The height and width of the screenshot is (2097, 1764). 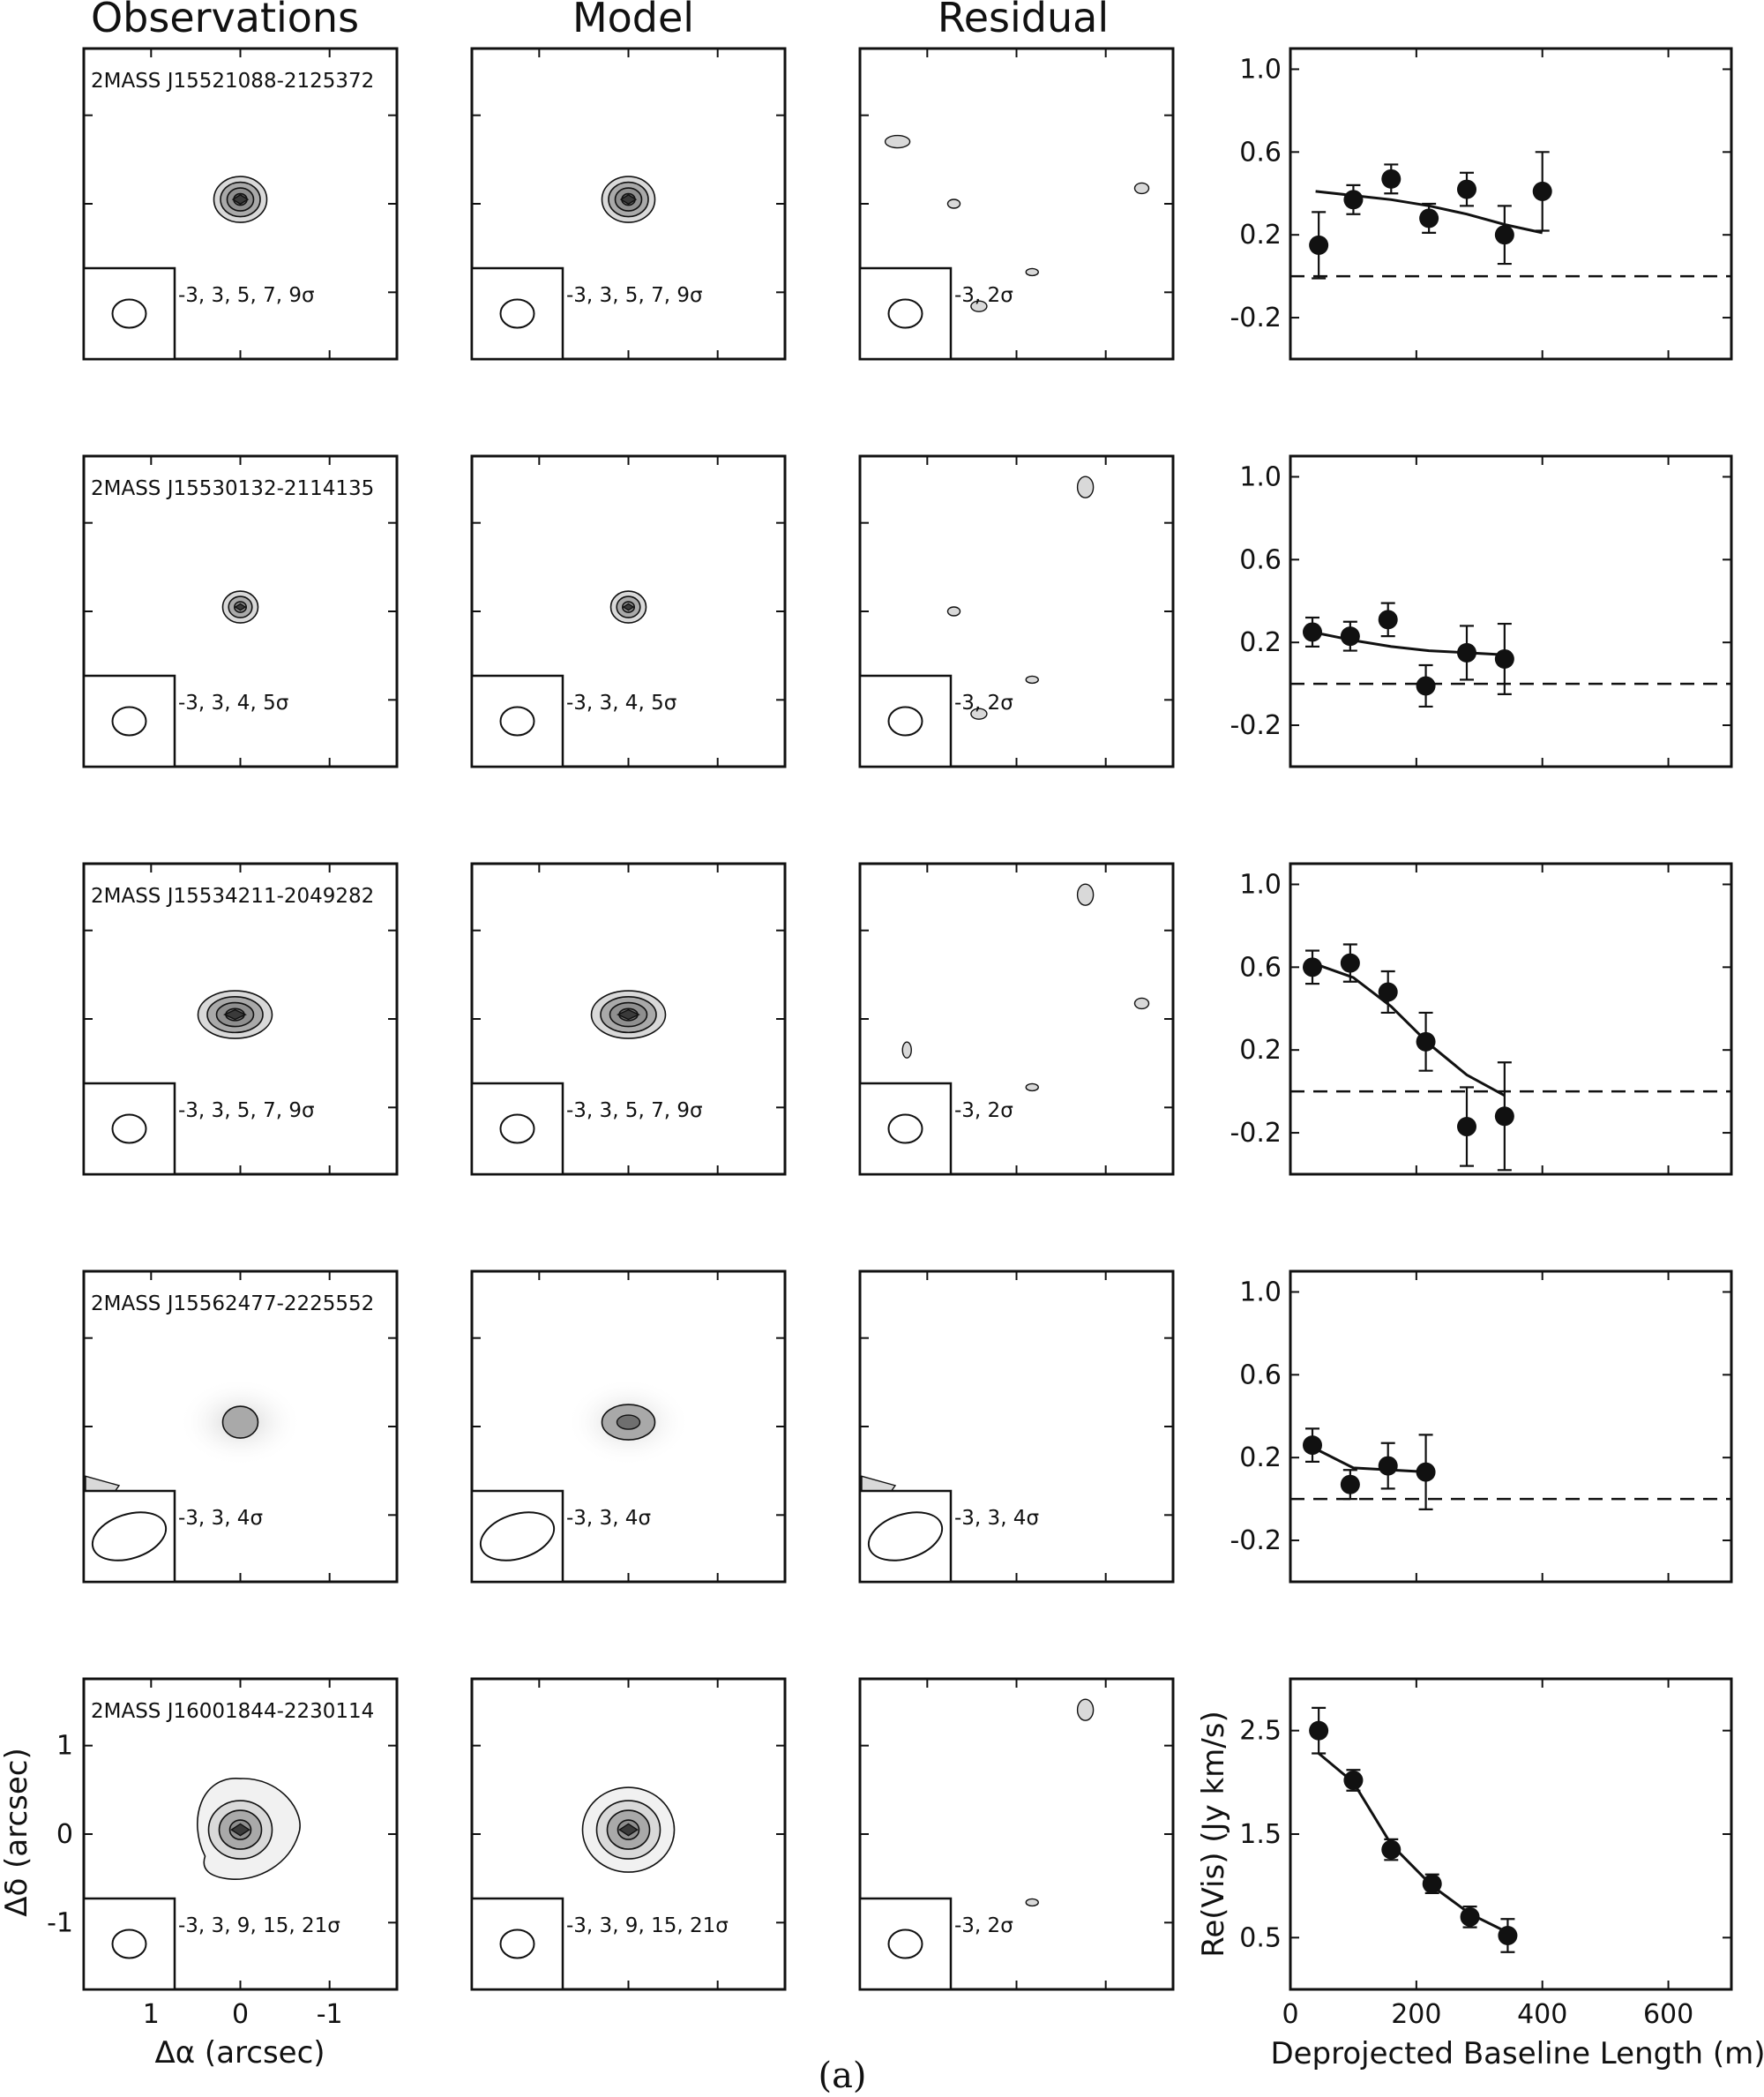 I want to click on figure-caption: (a), so click(x=842, y=2076).